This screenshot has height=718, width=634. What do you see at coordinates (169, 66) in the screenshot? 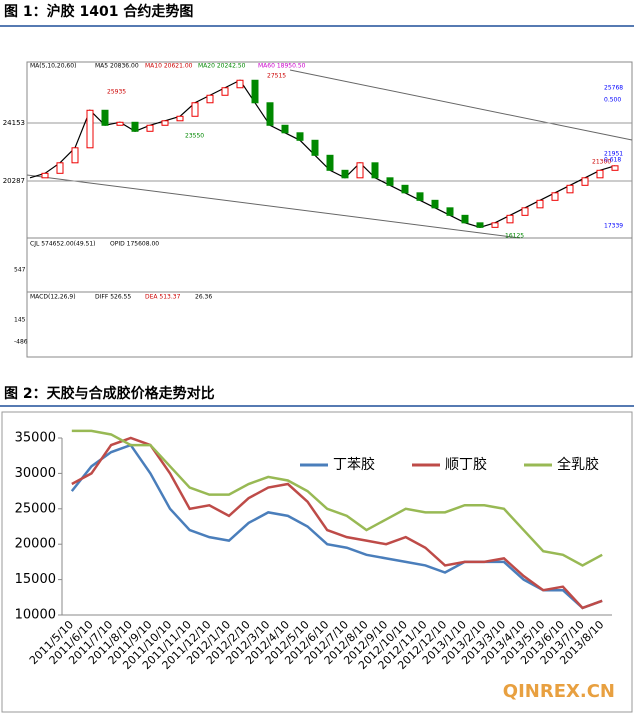
I see `annotation: MA10 20621.00` at bounding box center [169, 66].